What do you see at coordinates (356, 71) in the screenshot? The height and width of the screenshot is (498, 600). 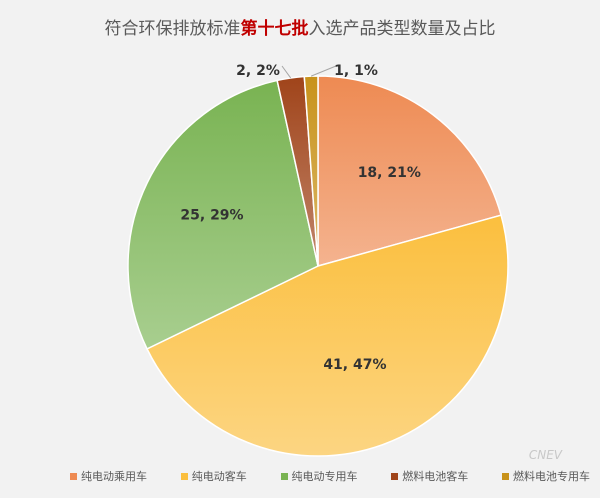 I see `data-label-5: 1, 1%` at bounding box center [356, 71].